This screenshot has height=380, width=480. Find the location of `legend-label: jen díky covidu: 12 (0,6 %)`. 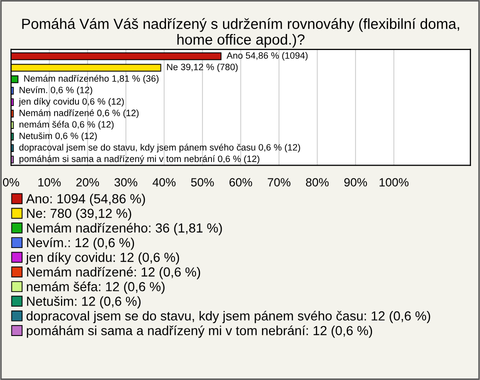

legend-label: jen díky covidu: 12 (0,6 %) is located at coordinates (103, 258).